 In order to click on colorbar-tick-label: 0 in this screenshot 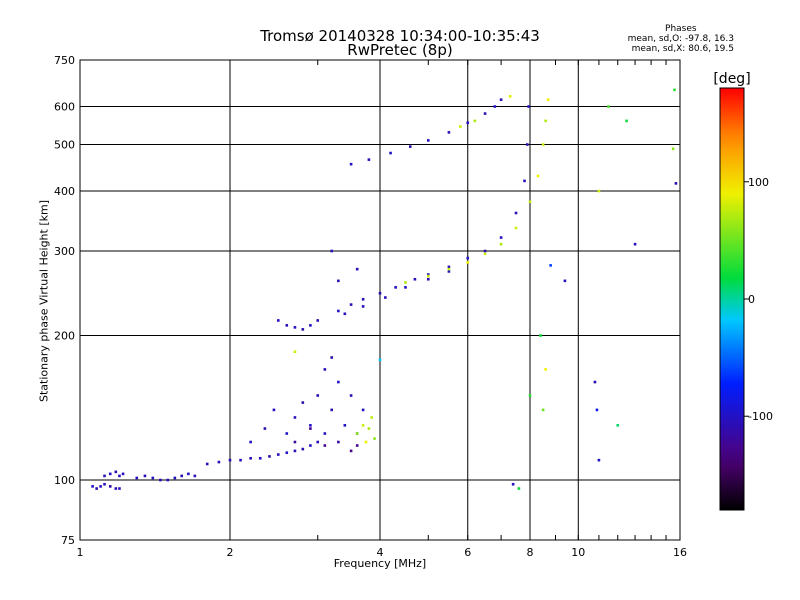, I will do `click(751, 299)`.